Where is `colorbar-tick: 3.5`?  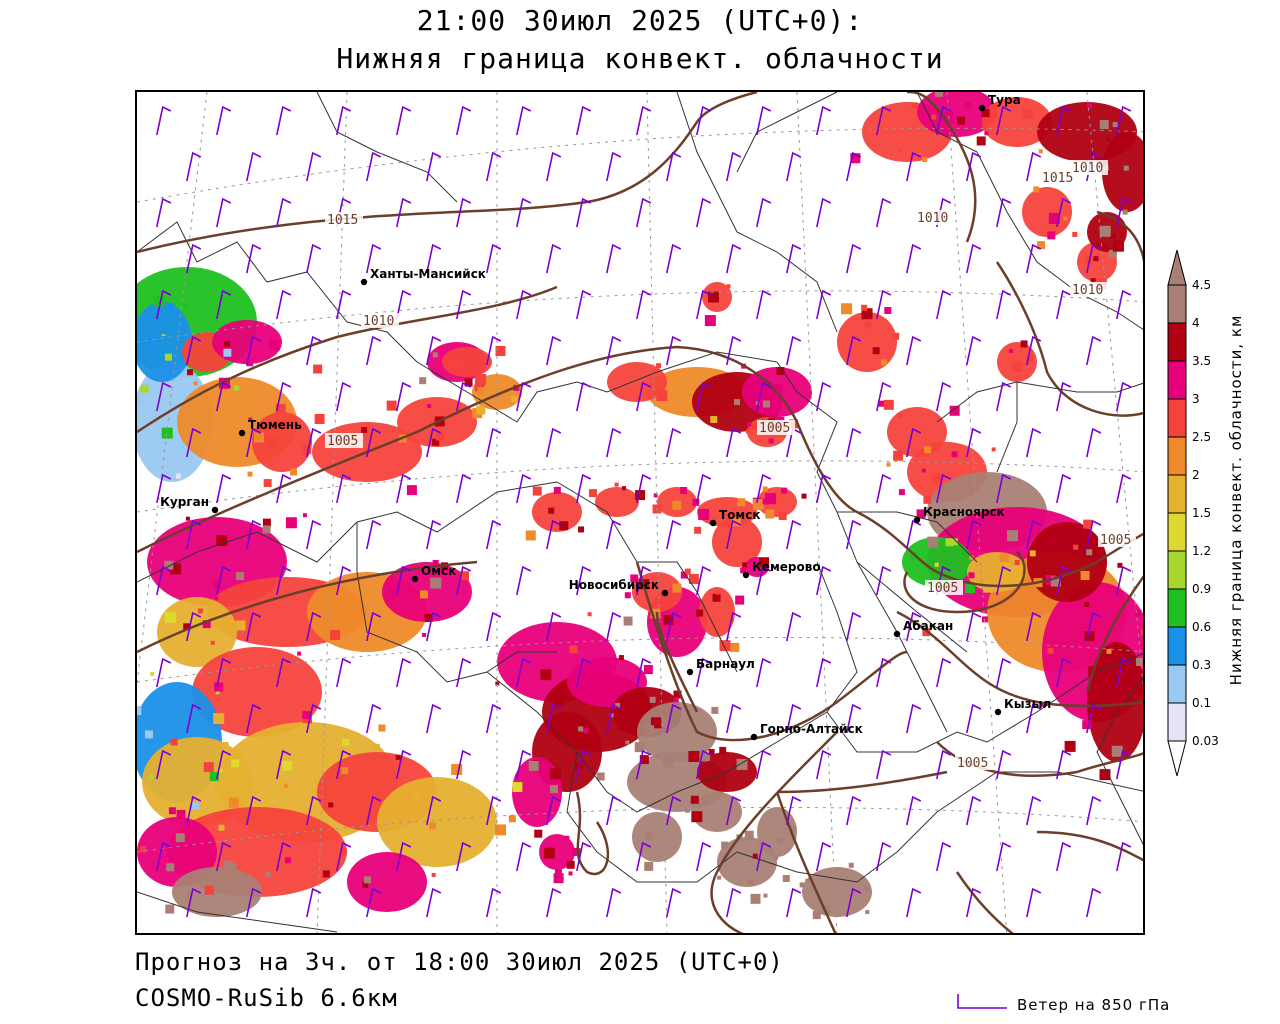 colorbar-tick: 3.5 is located at coordinates (1201, 361).